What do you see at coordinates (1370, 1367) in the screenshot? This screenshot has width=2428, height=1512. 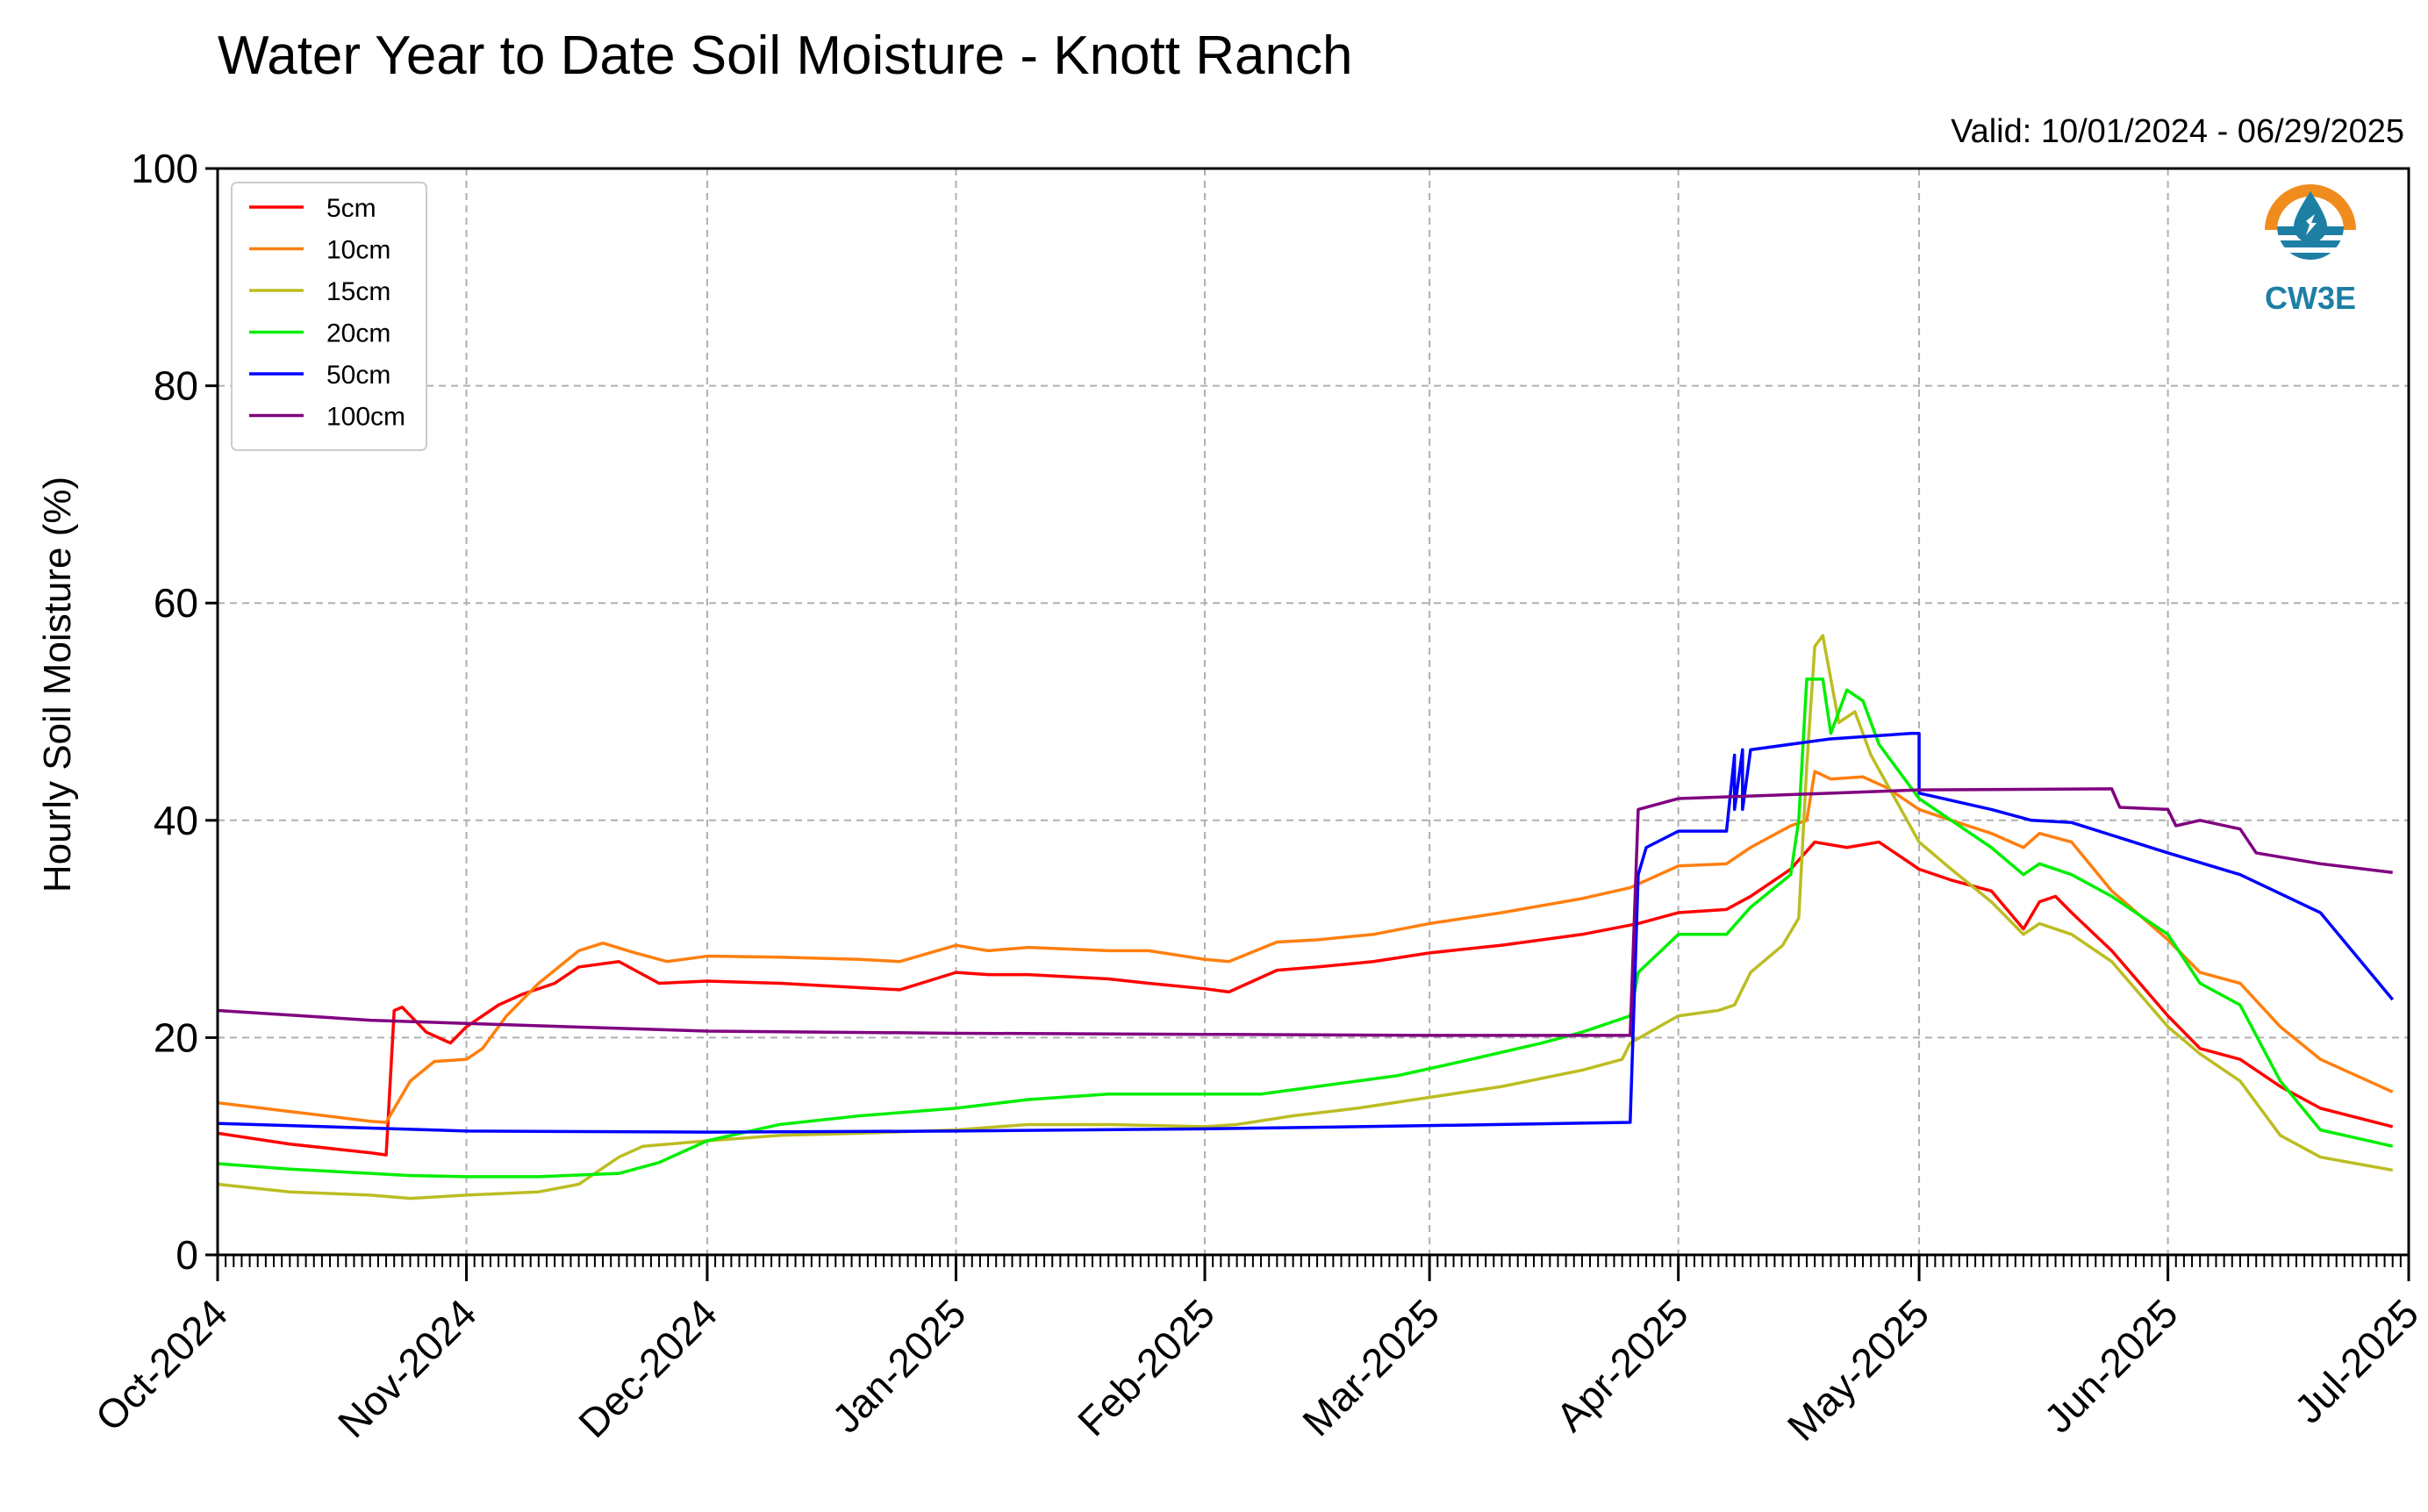 I see `x-tick-label: Mar-2025` at bounding box center [1370, 1367].